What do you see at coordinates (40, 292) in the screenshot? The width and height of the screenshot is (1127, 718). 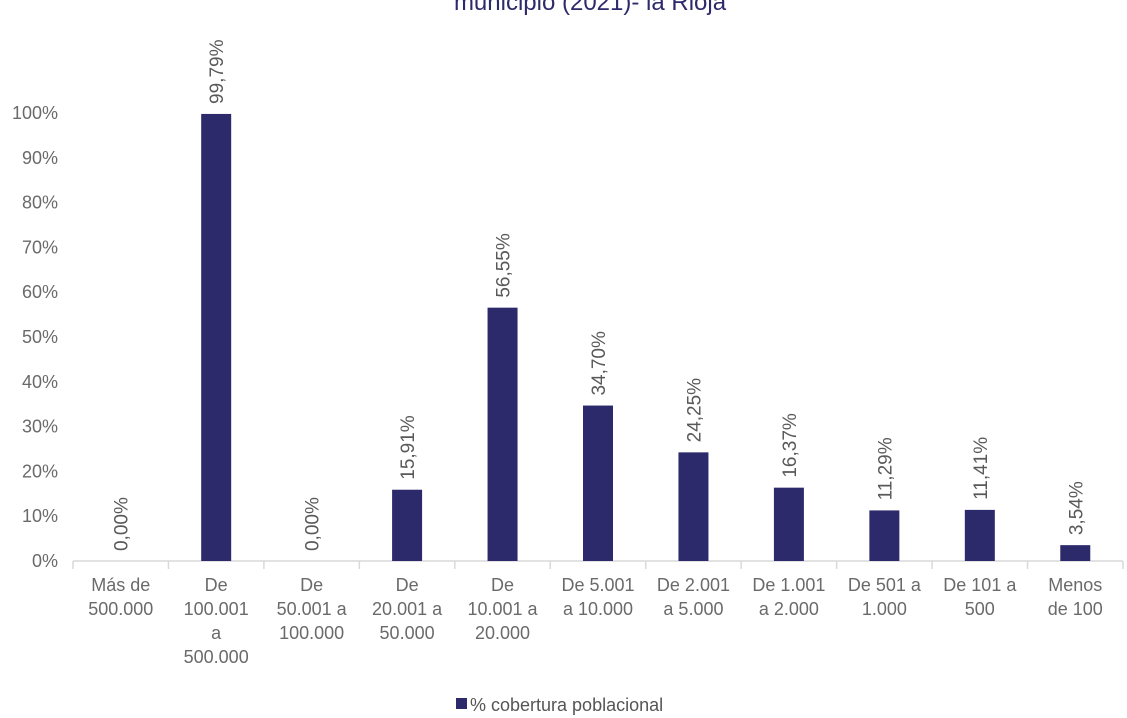 I see `y-tick-label: 60%` at bounding box center [40, 292].